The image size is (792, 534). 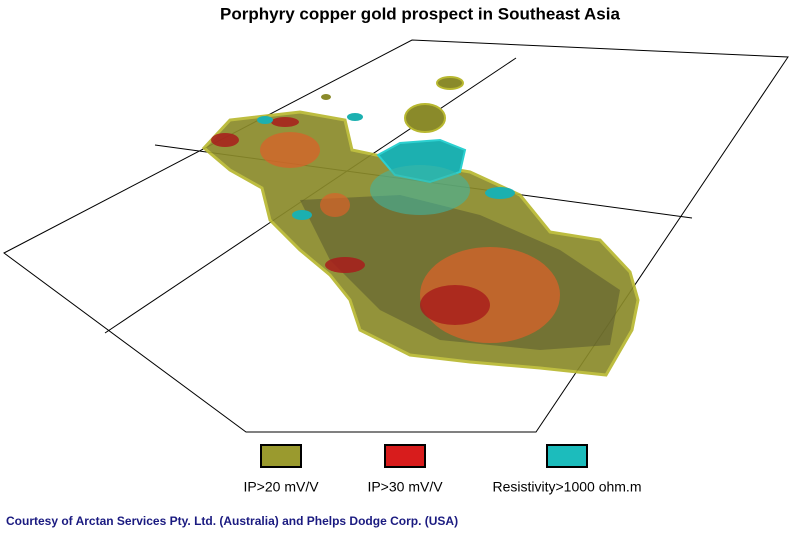 I want to click on legend-label: IP>30 mV/V, so click(x=405, y=487).